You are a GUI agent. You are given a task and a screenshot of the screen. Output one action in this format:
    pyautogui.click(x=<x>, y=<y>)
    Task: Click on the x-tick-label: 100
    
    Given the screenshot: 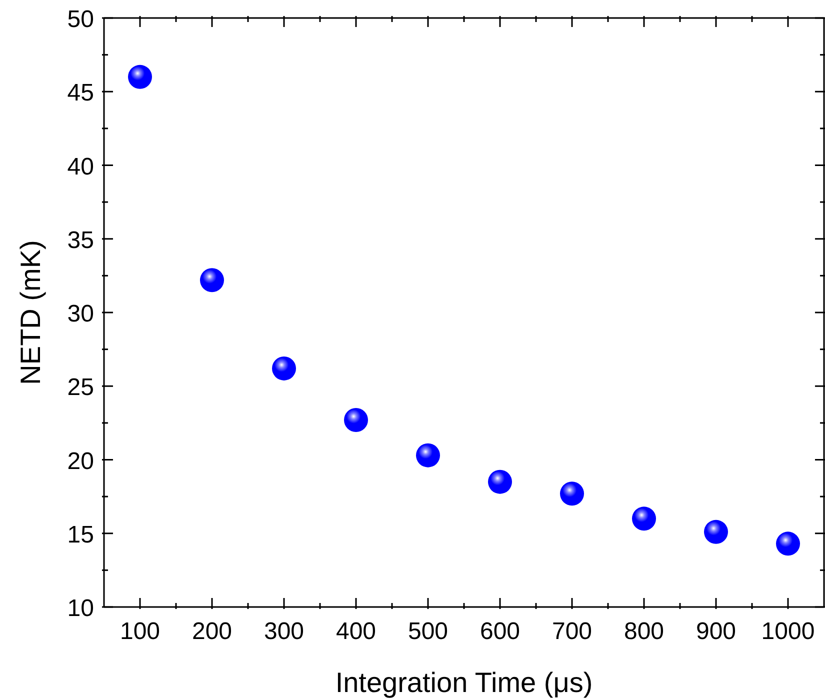 What is the action you would take?
    pyautogui.click(x=140, y=631)
    